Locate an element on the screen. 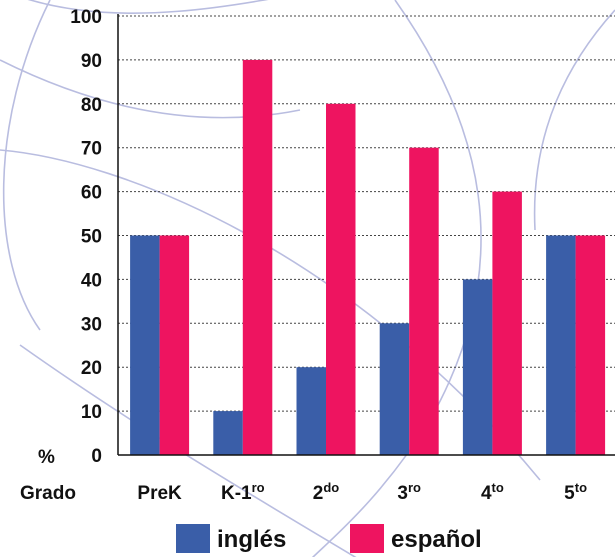  y-tick-label: 50 is located at coordinates (91, 237).